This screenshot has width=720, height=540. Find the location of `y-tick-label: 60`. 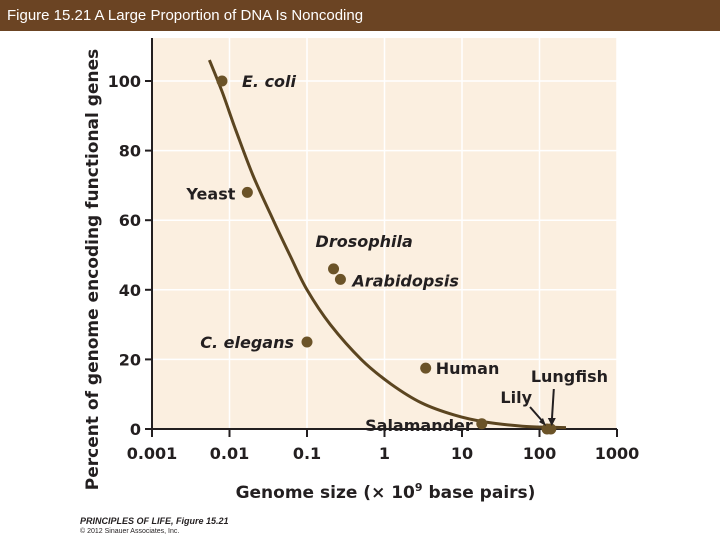

y-tick-label: 60 is located at coordinates (130, 220).